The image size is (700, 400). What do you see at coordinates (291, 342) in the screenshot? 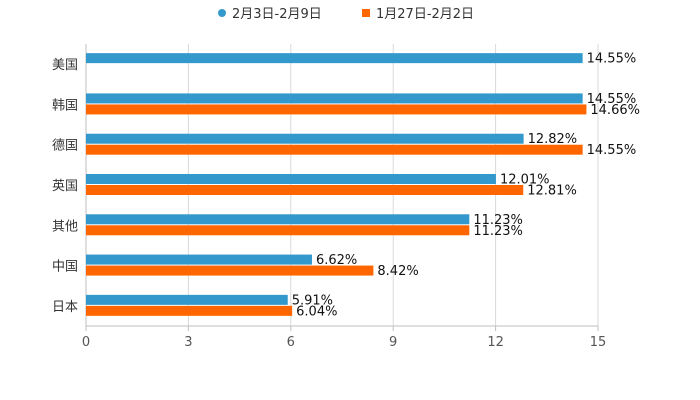
I see `x-tick-label: 6` at bounding box center [291, 342].